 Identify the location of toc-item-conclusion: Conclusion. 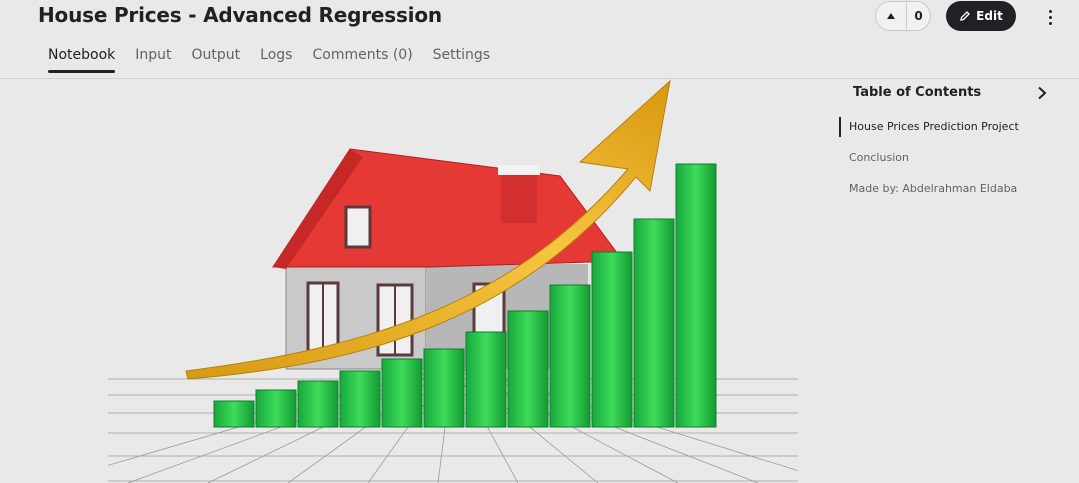
(879, 157).